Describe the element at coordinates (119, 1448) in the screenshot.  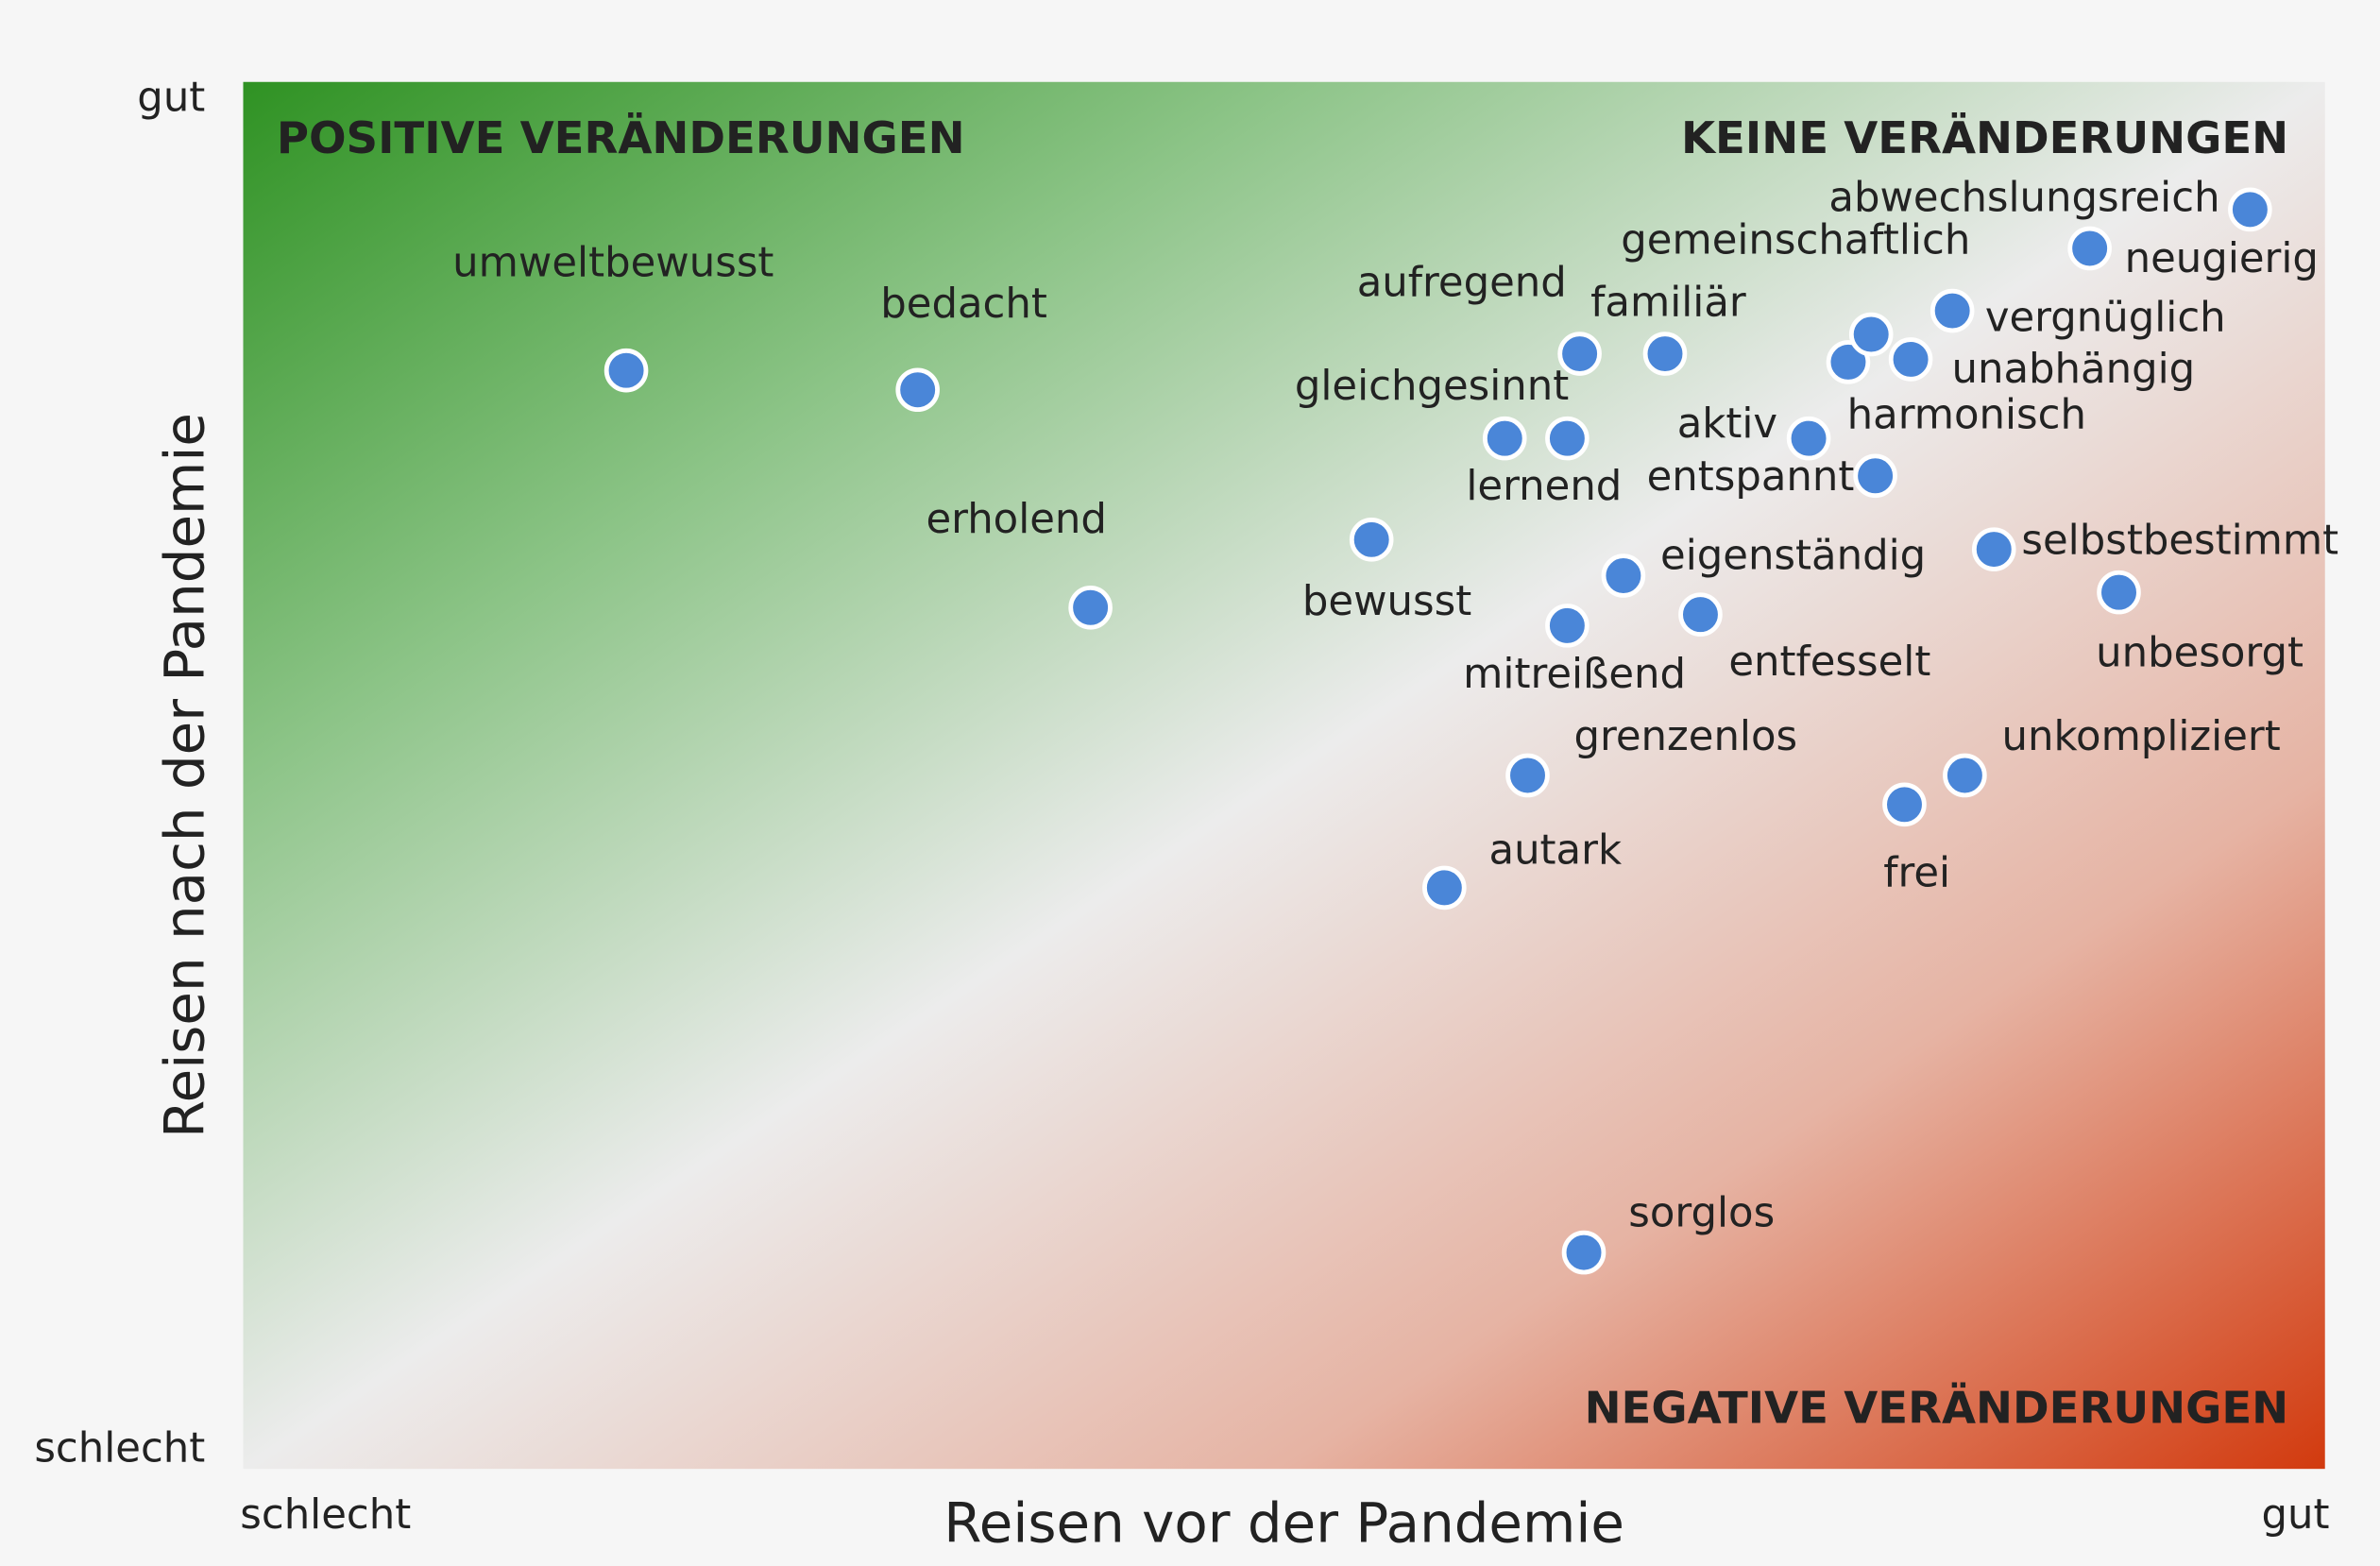
I see `y-tick-label: schlecht` at that location.